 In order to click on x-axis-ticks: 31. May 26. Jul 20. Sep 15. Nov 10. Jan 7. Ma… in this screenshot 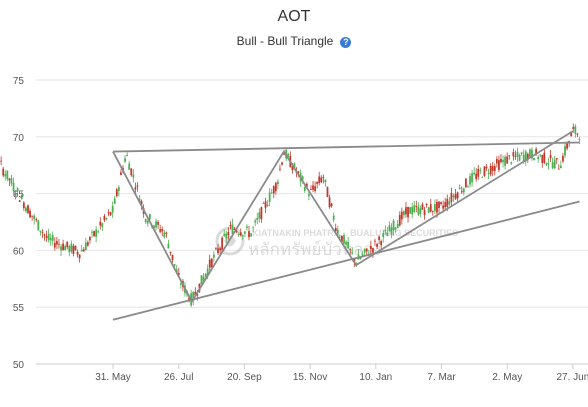, I will do `click(341, 373)`.